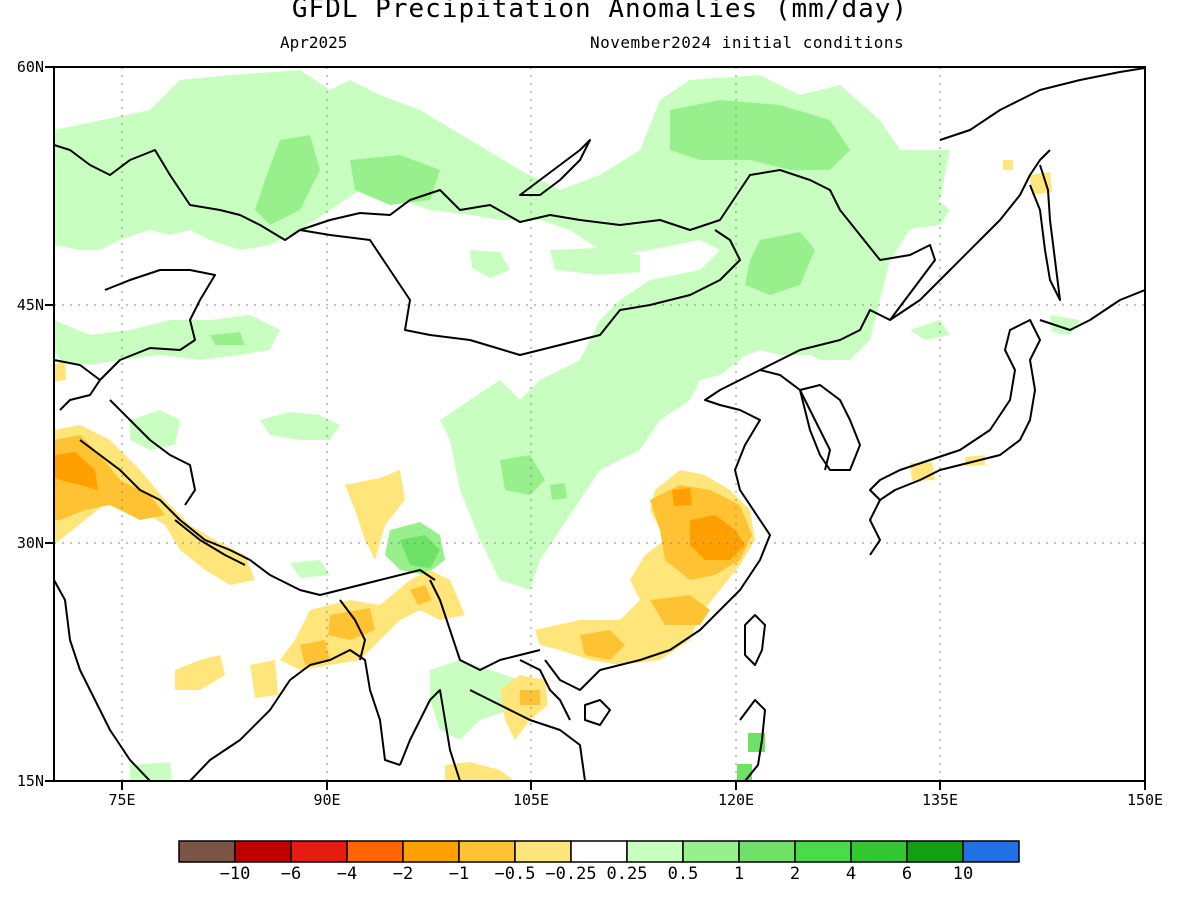  What do you see at coordinates (459, 874) in the screenshot?
I see `colorbar-label: −1` at bounding box center [459, 874].